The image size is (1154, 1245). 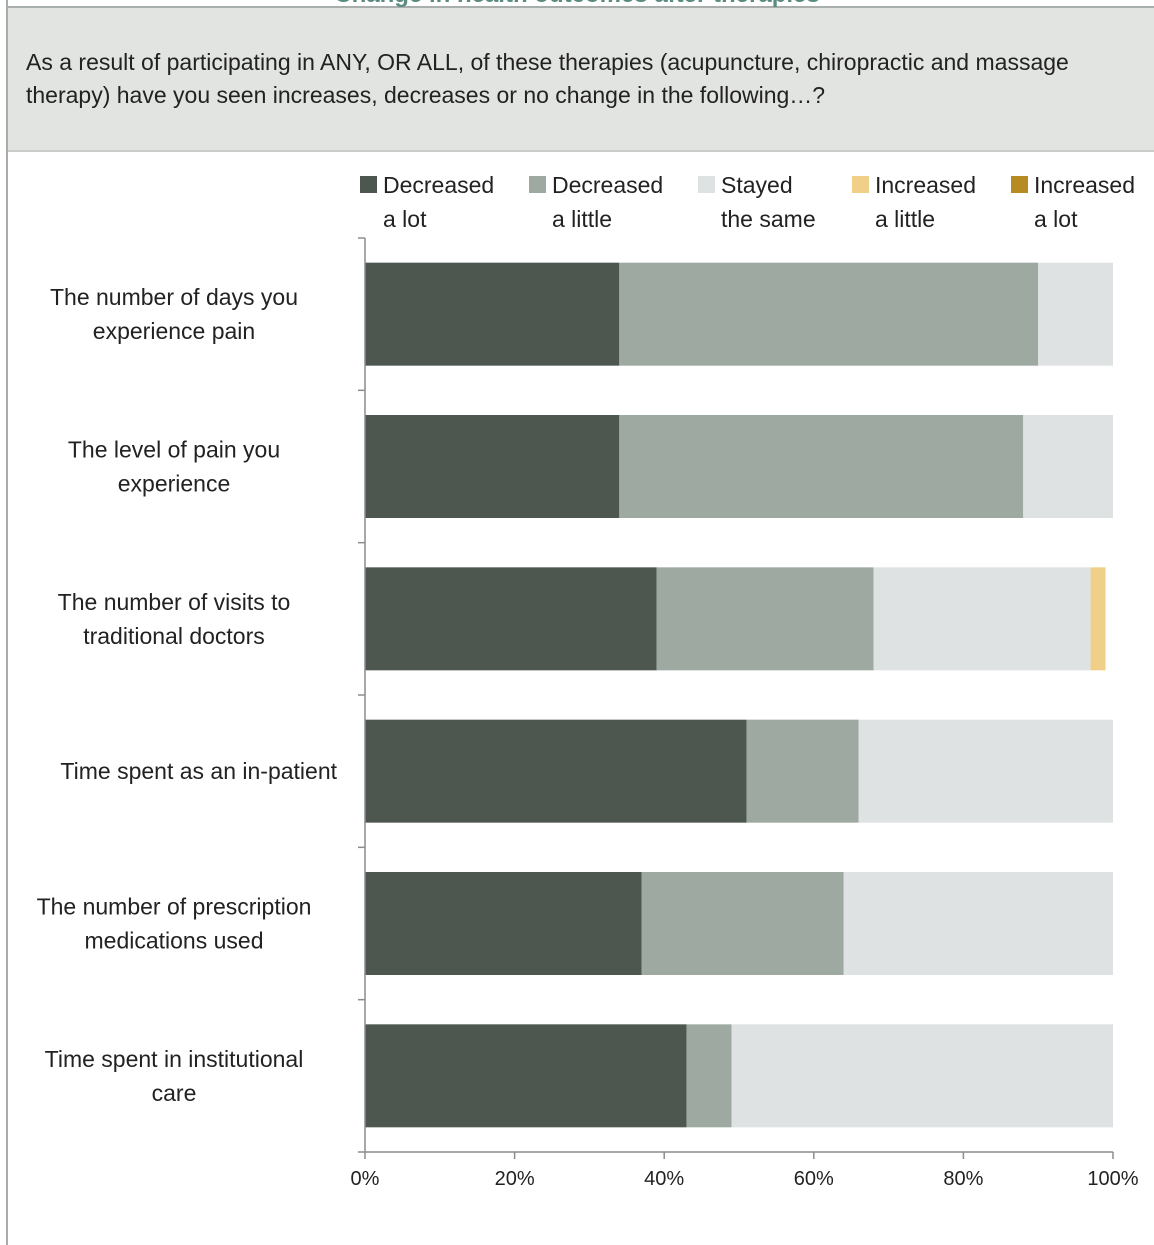 I want to click on bar-segment-row3-series0, so click(x=556, y=771).